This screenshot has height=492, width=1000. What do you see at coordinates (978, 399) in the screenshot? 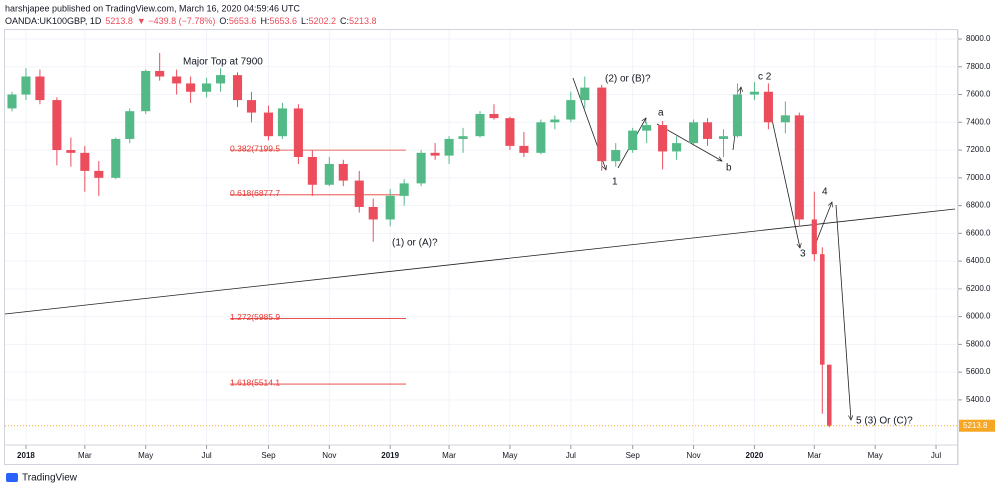
I see `y-tick-label: 5400.0` at bounding box center [978, 399].